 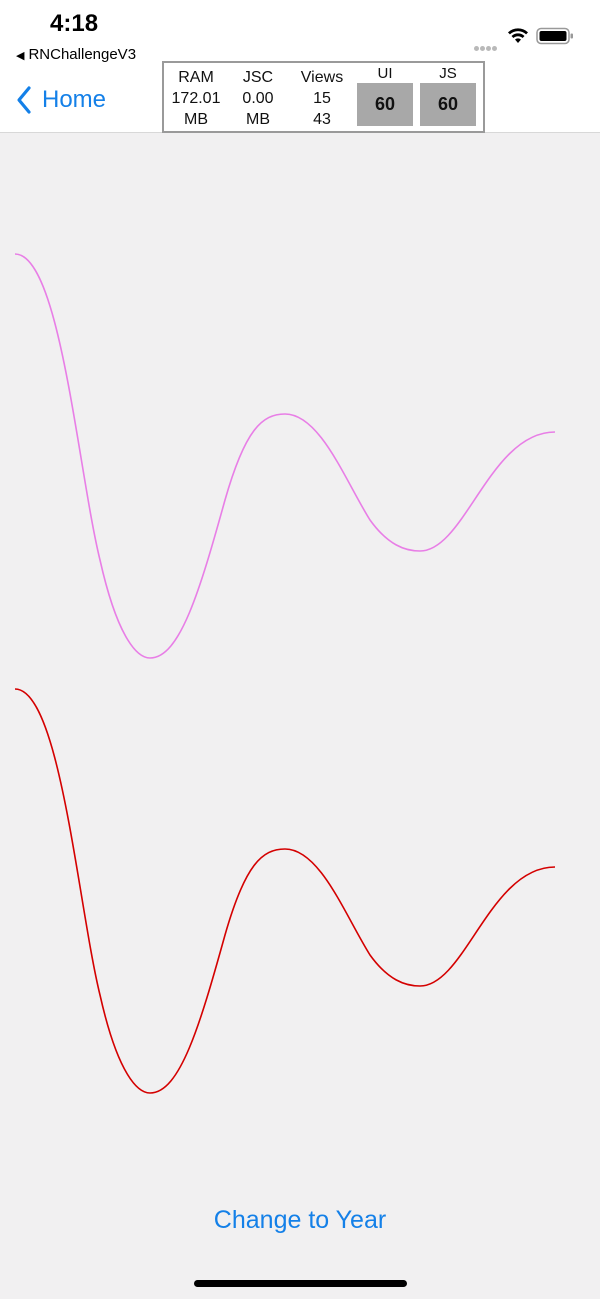 I want to click on home-back-button: Home, so click(x=60, y=100).